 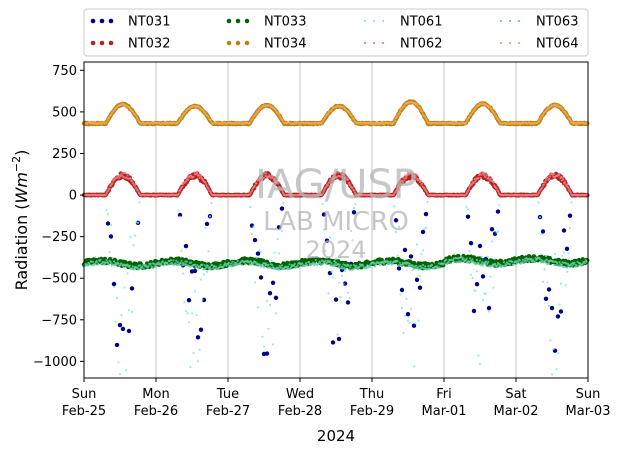 I want to click on x-tick-day-5: Fri, so click(x=444, y=394).